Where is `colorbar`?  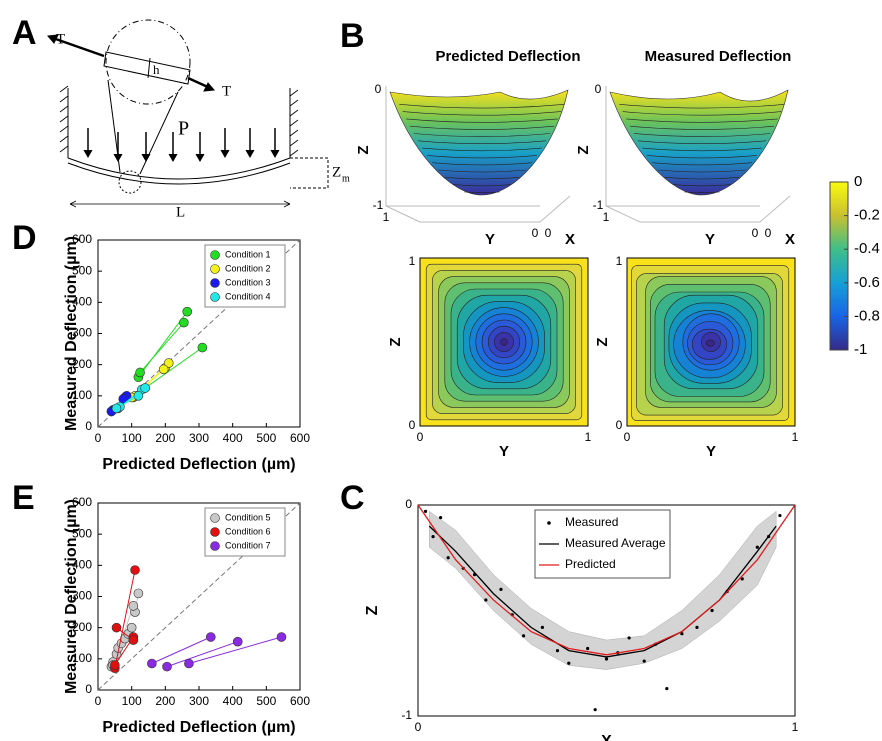 colorbar is located at coordinates (839, 266).